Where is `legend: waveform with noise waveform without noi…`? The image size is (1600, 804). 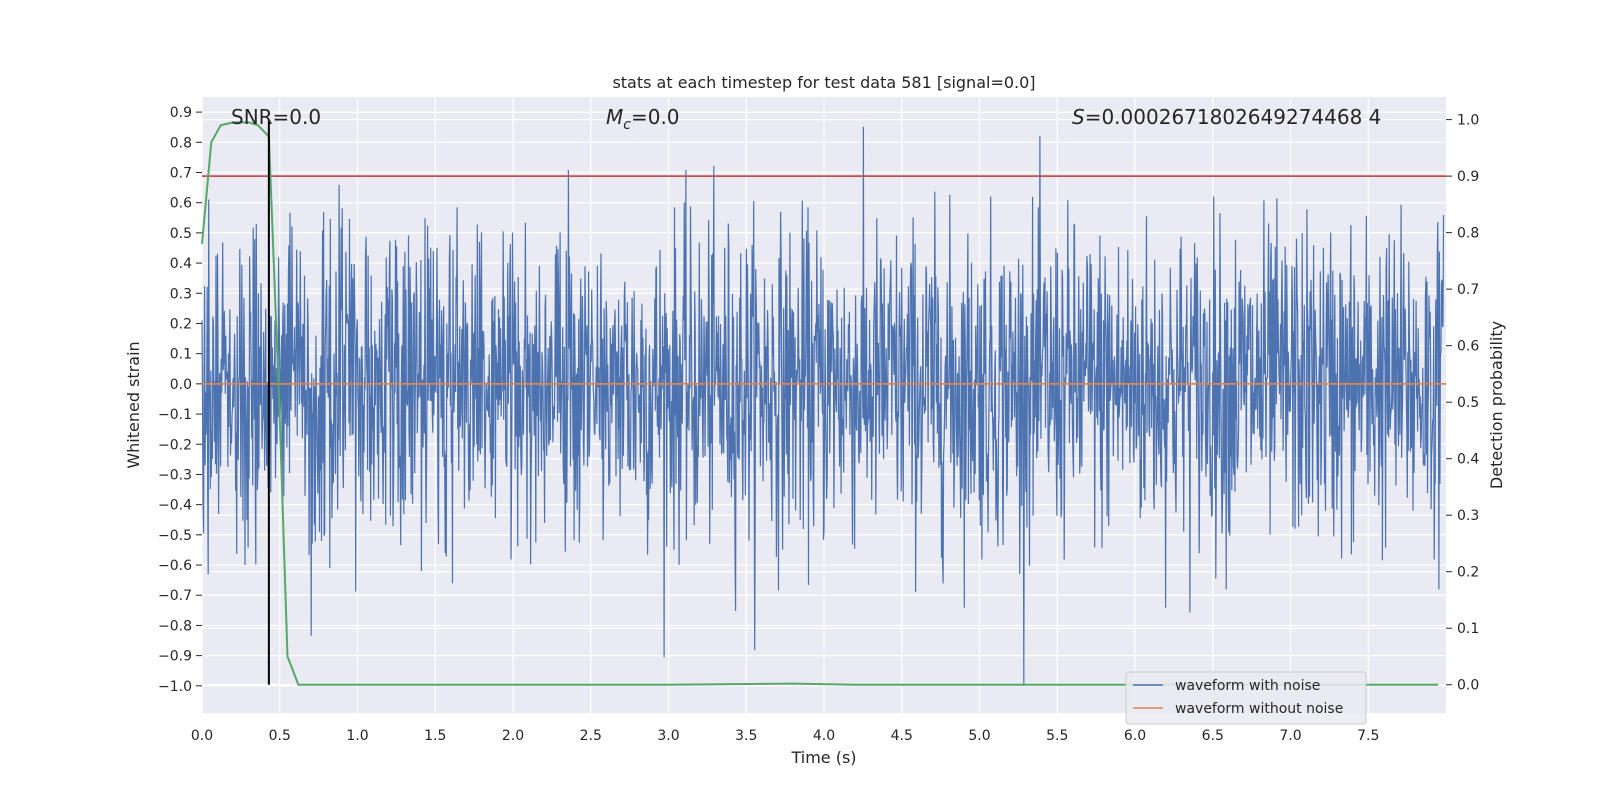
legend: waveform with noise waveform without noi… is located at coordinates (1246, 698).